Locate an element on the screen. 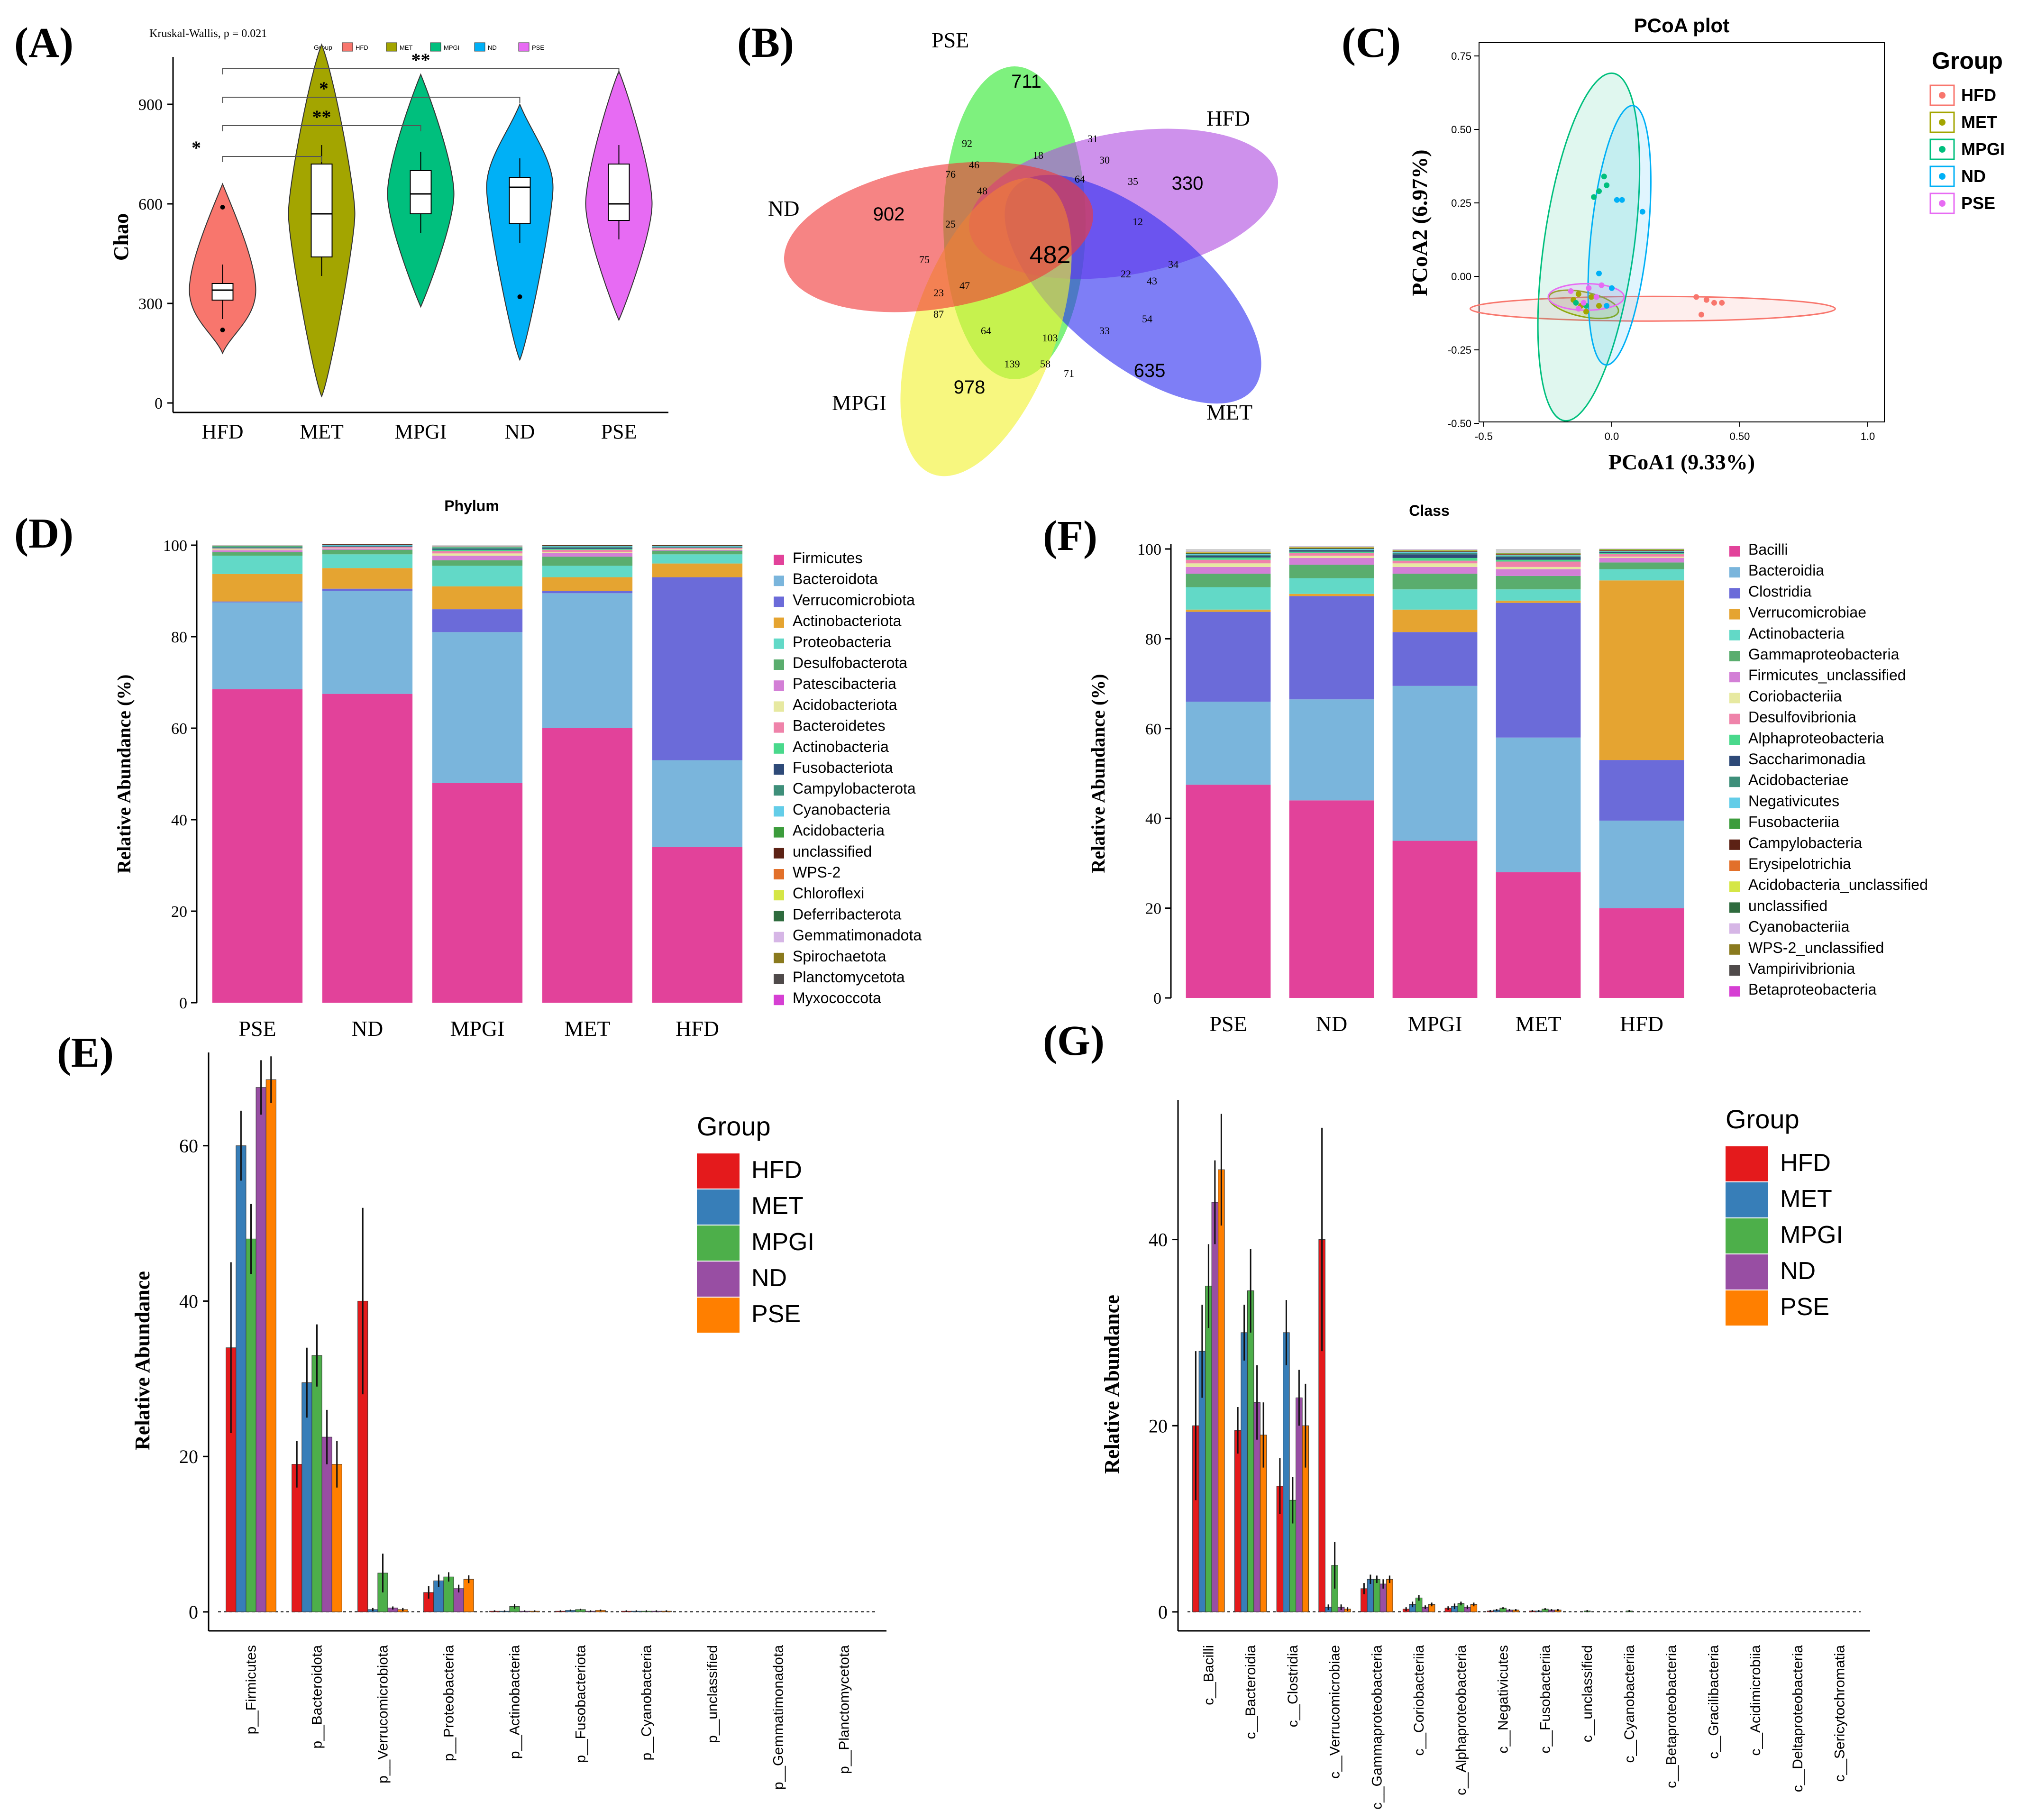  plot-frame is located at coordinates (1682, 232).